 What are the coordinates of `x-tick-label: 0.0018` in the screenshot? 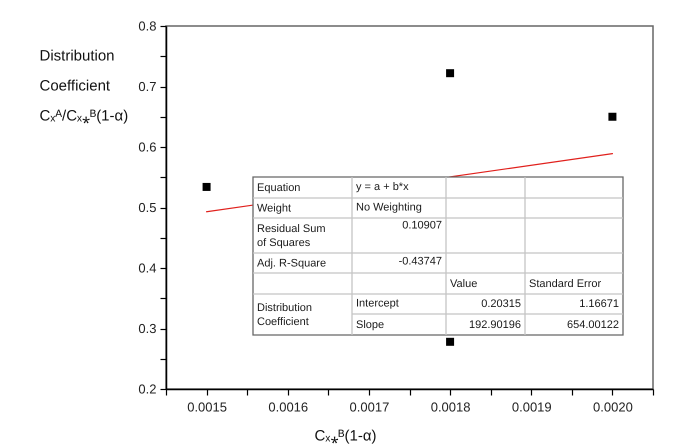 It's located at (450, 407).